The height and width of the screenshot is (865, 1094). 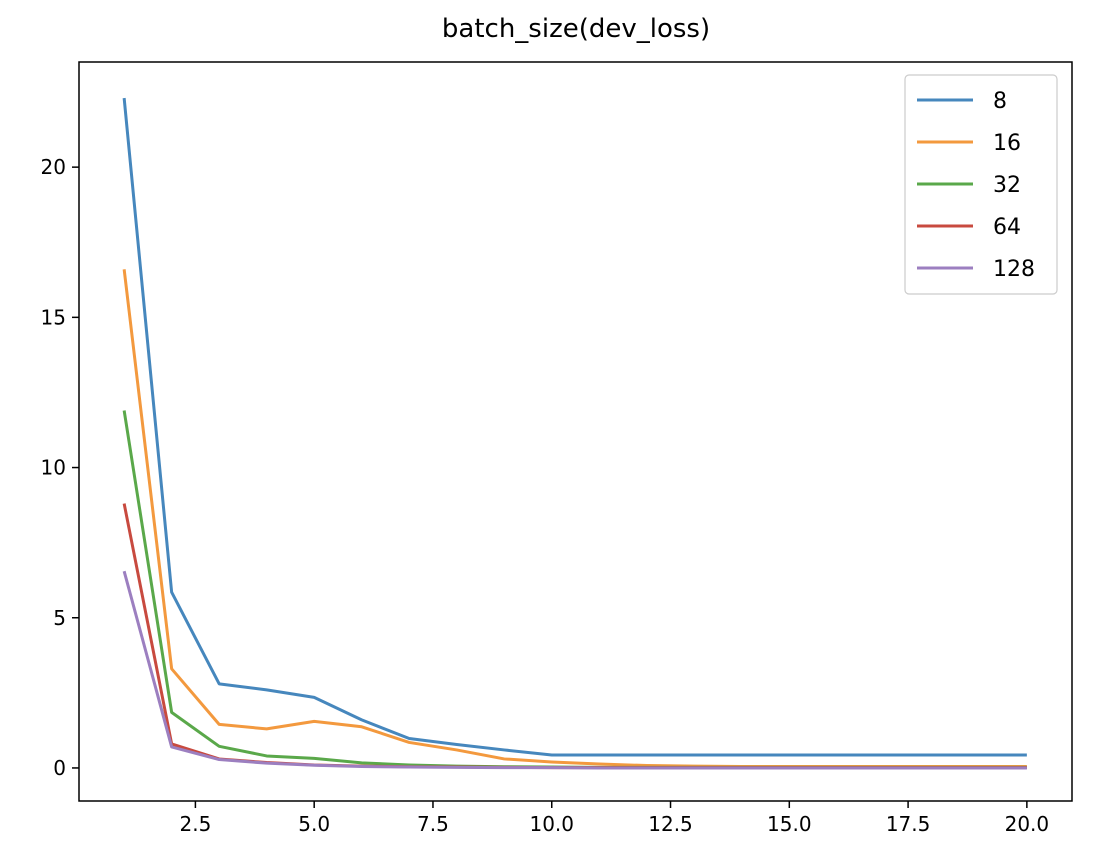 I want to click on legend-box, so click(x=981, y=184).